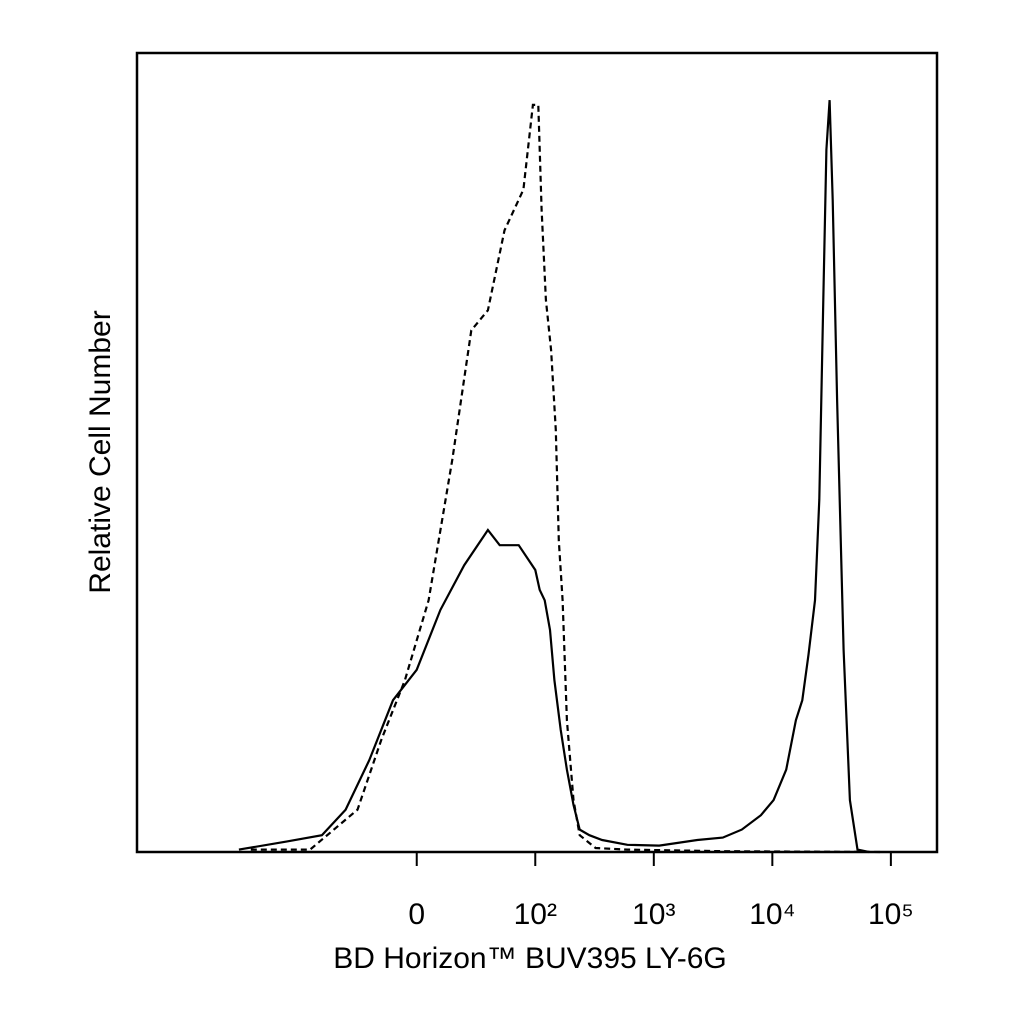 This screenshot has height=1024, width=1024. What do you see at coordinates (772, 914) in the screenshot?
I see `x-tick-label: 10⁴` at bounding box center [772, 914].